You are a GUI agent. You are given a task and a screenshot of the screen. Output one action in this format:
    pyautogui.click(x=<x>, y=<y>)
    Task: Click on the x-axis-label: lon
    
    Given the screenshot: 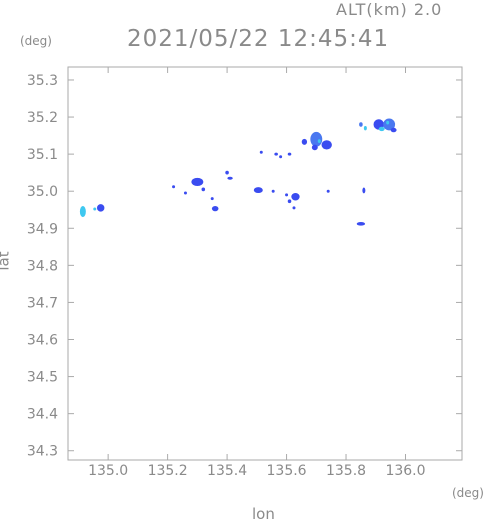 What is the action you would take?
    pyautogui.click(x=263, y=514)
    